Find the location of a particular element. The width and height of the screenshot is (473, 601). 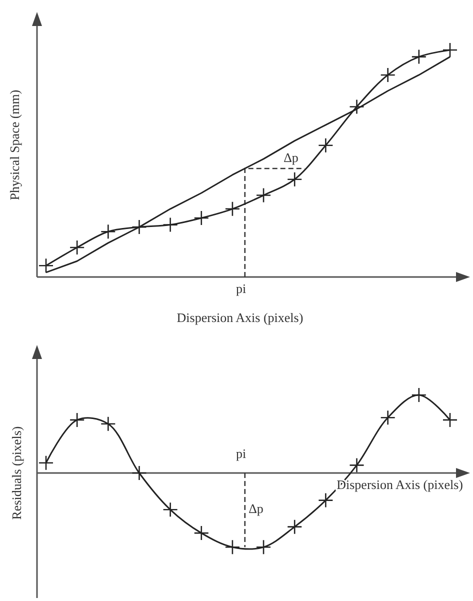

text: pi is located at coordinates (241, 288).